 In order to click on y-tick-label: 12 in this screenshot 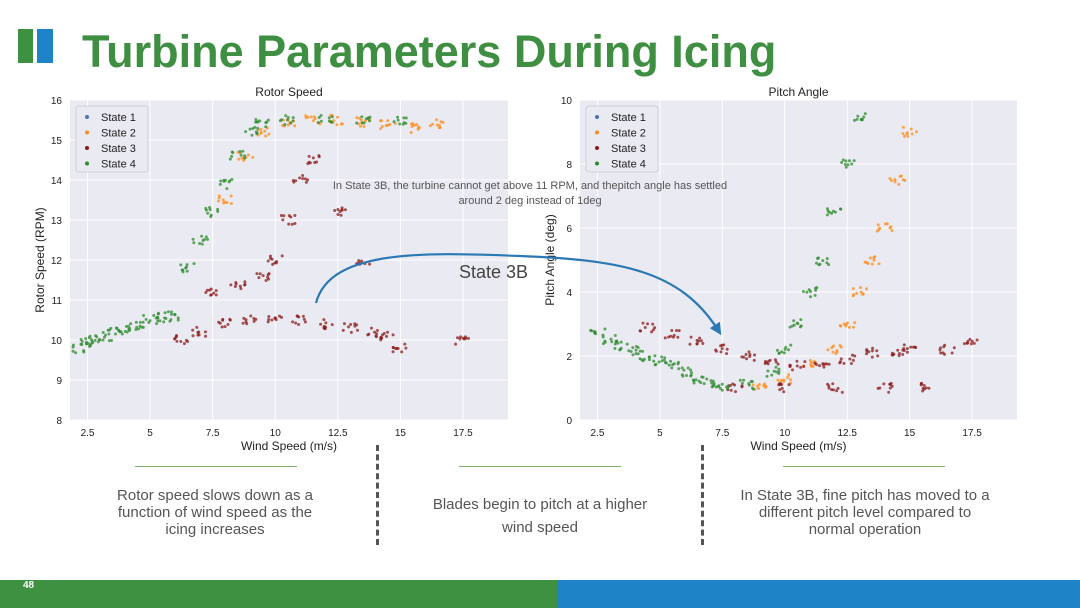, I will do `click(57, 261)`.